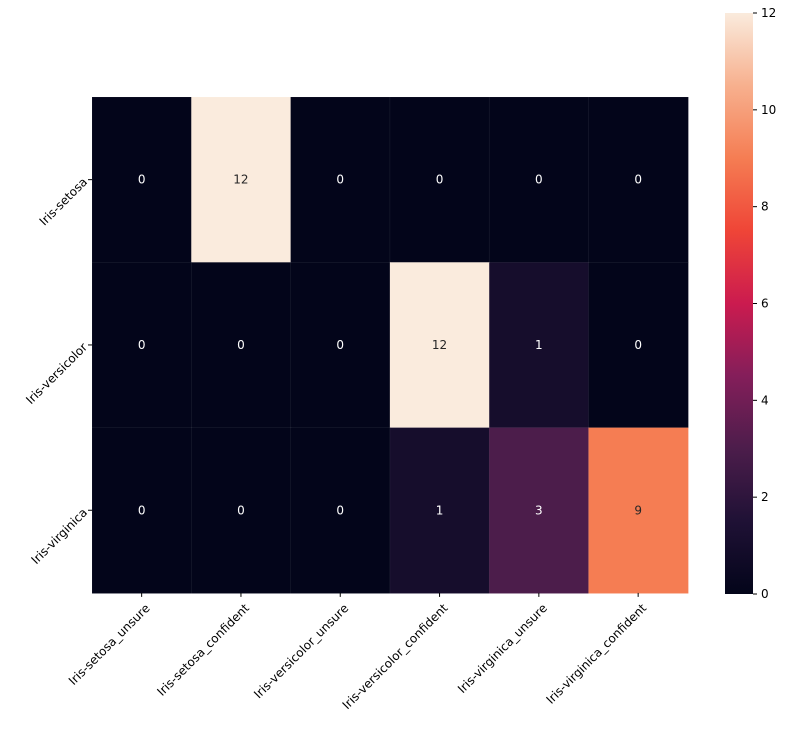  I want to click on colorbar-ticks: 0 2 4 6 8 10 12, so click(764, 303).